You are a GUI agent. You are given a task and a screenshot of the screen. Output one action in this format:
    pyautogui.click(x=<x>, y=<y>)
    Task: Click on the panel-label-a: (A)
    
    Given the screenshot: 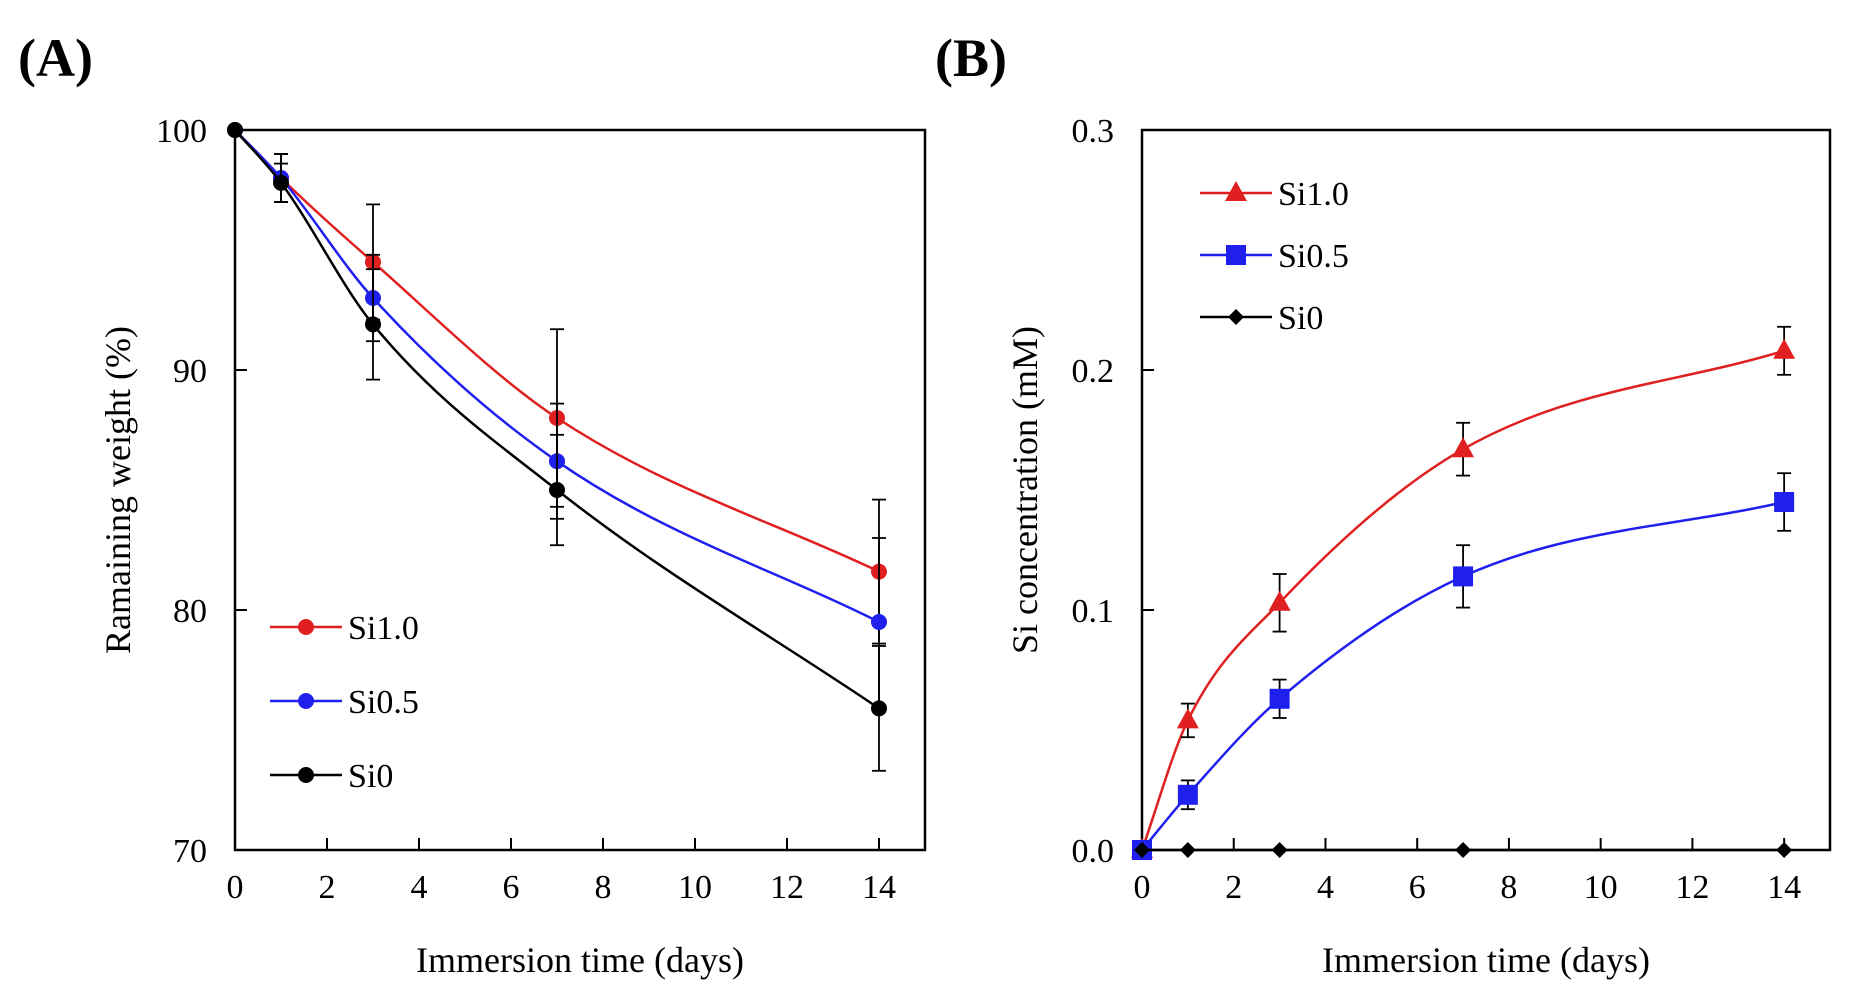 What is the action you would take?
    pyautogui.click(x=55, y=58)
    